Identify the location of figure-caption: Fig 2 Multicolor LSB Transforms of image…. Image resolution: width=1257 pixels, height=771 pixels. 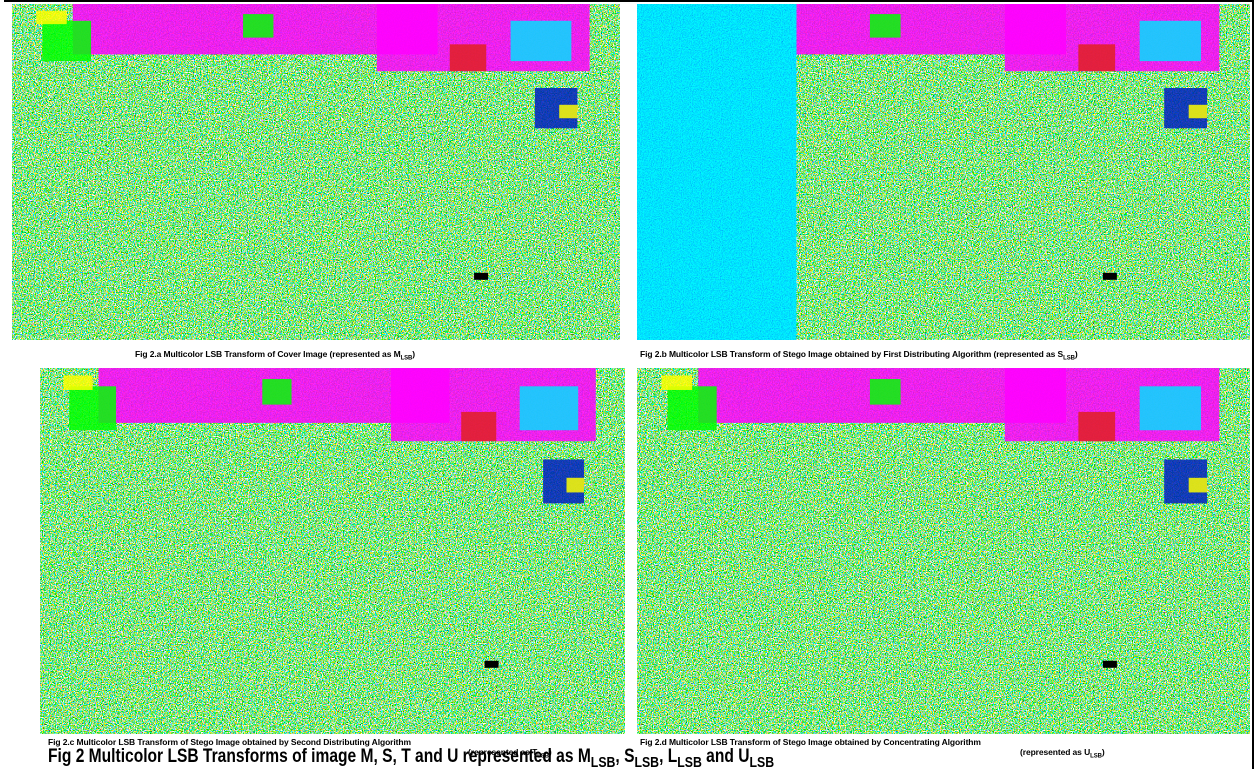
(411, 758).